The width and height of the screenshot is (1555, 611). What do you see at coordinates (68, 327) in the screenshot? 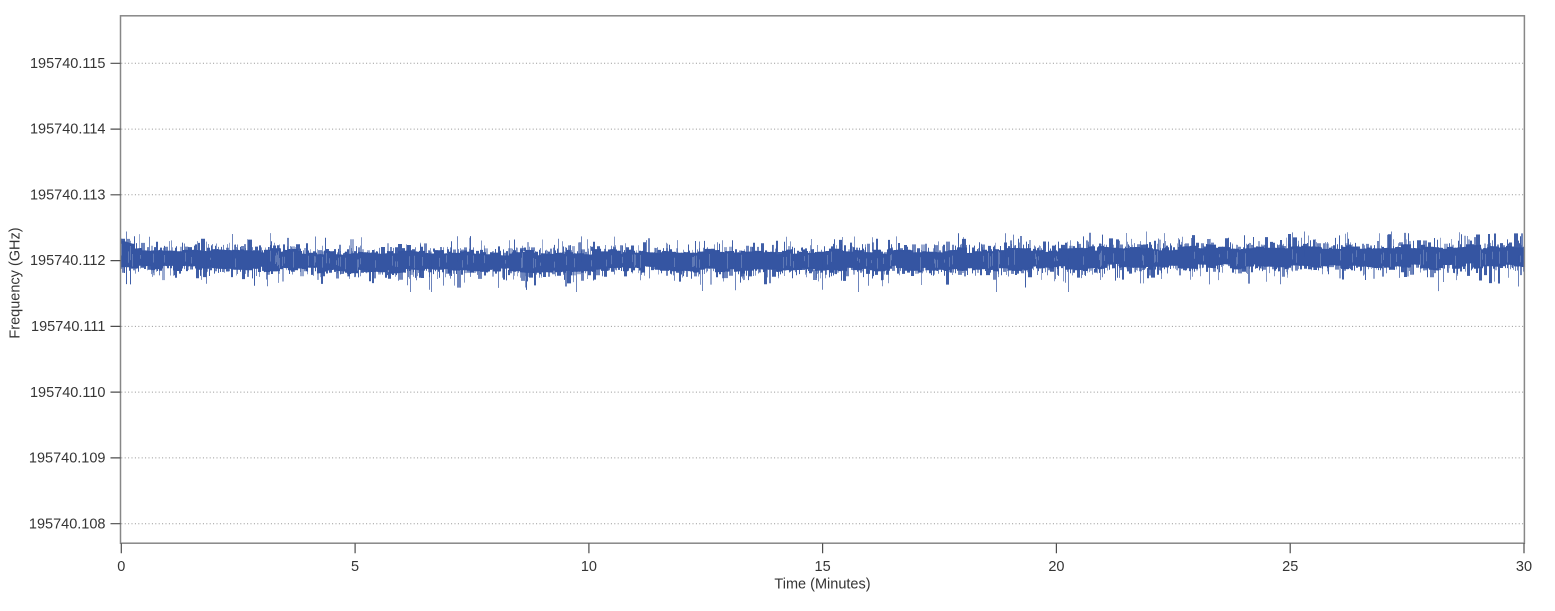
I see `svg-text: 195740.111` at bounding box center [68, 327].